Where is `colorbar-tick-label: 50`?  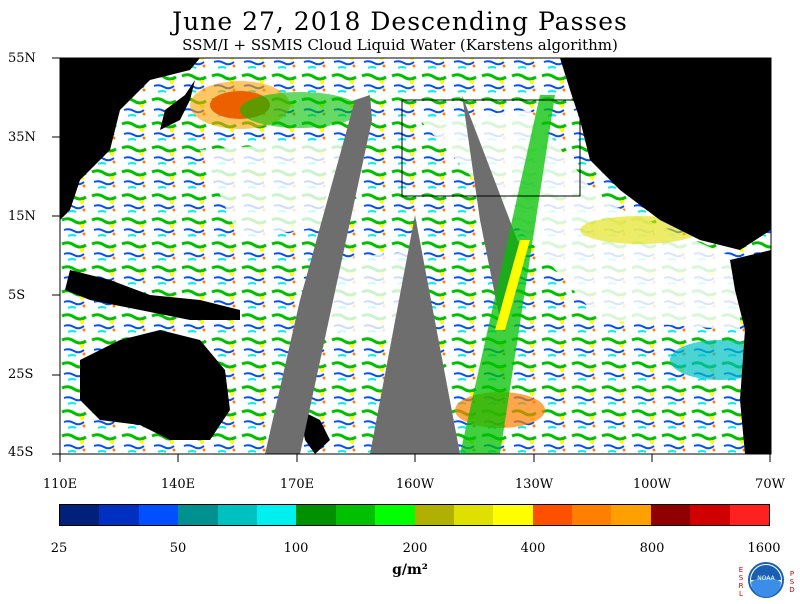 colorbar-tick-label: 50 is located at coordinates (178, 548).